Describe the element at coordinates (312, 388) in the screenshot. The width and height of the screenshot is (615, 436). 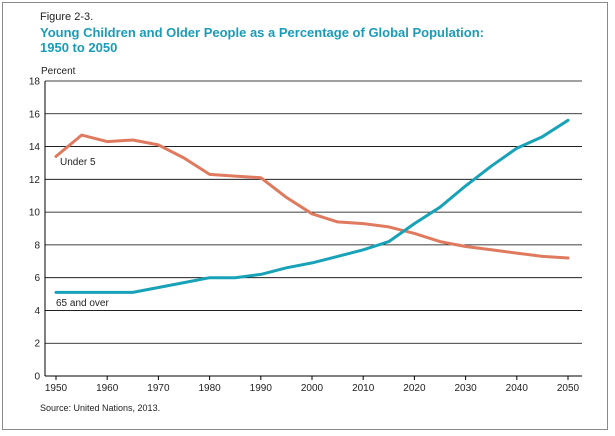
I see `x-tick-label-2000: 2000` at that location.